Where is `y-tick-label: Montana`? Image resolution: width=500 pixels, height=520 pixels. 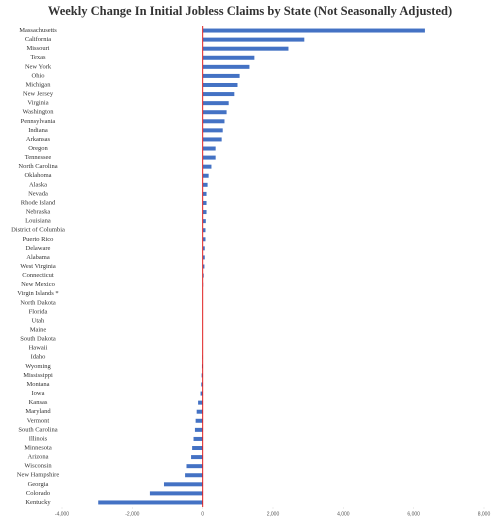
y-tick-label: Montana is located at coordinates (37, 384).